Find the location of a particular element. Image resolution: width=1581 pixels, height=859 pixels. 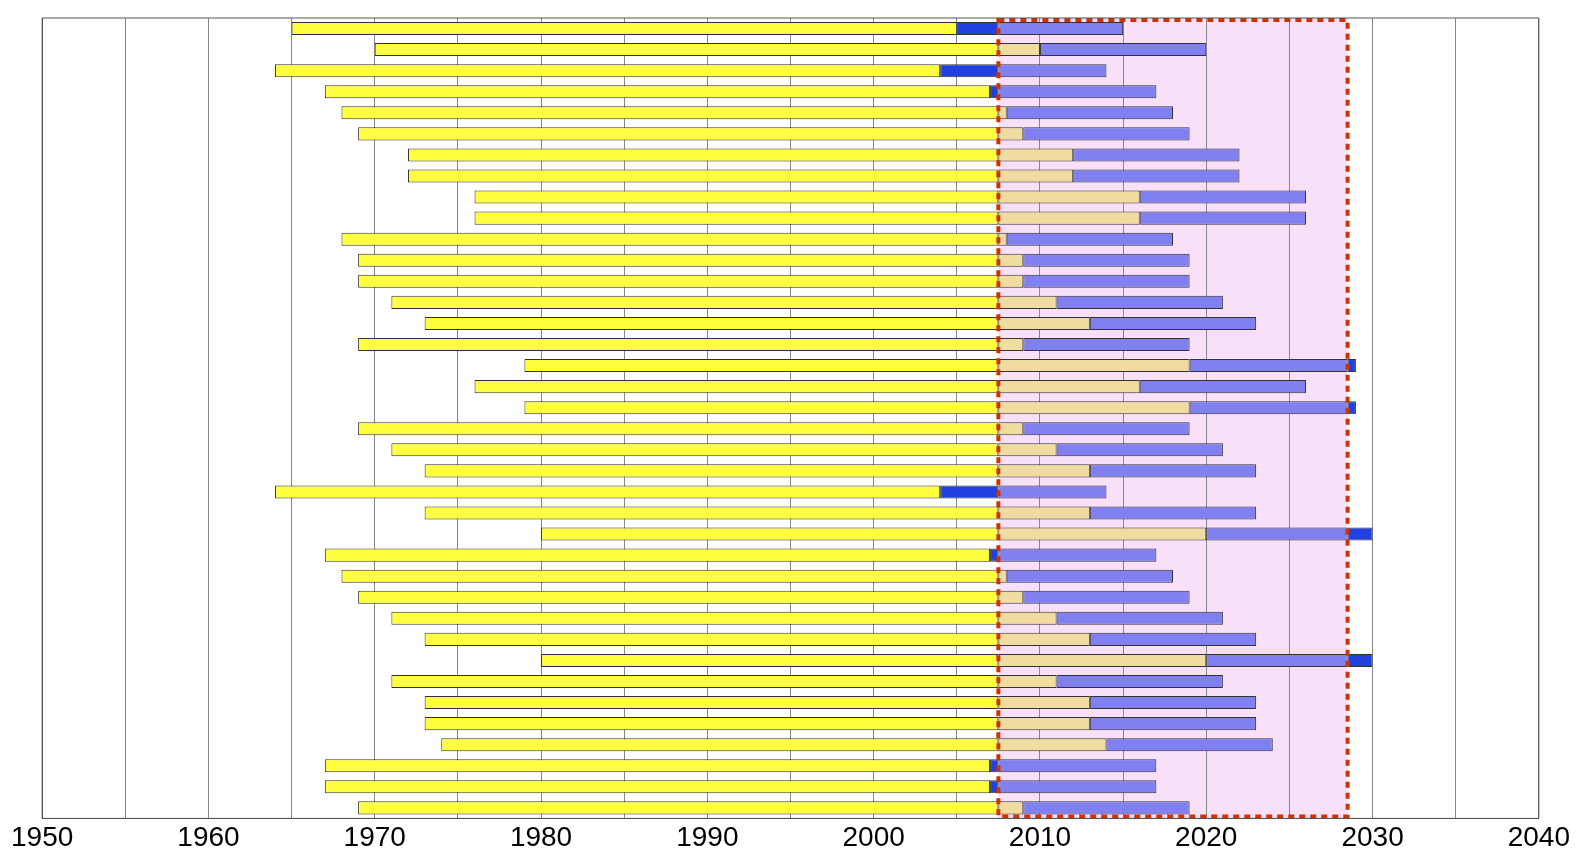

x-tick-label: 2020 is located at coordinates (1206, 836).